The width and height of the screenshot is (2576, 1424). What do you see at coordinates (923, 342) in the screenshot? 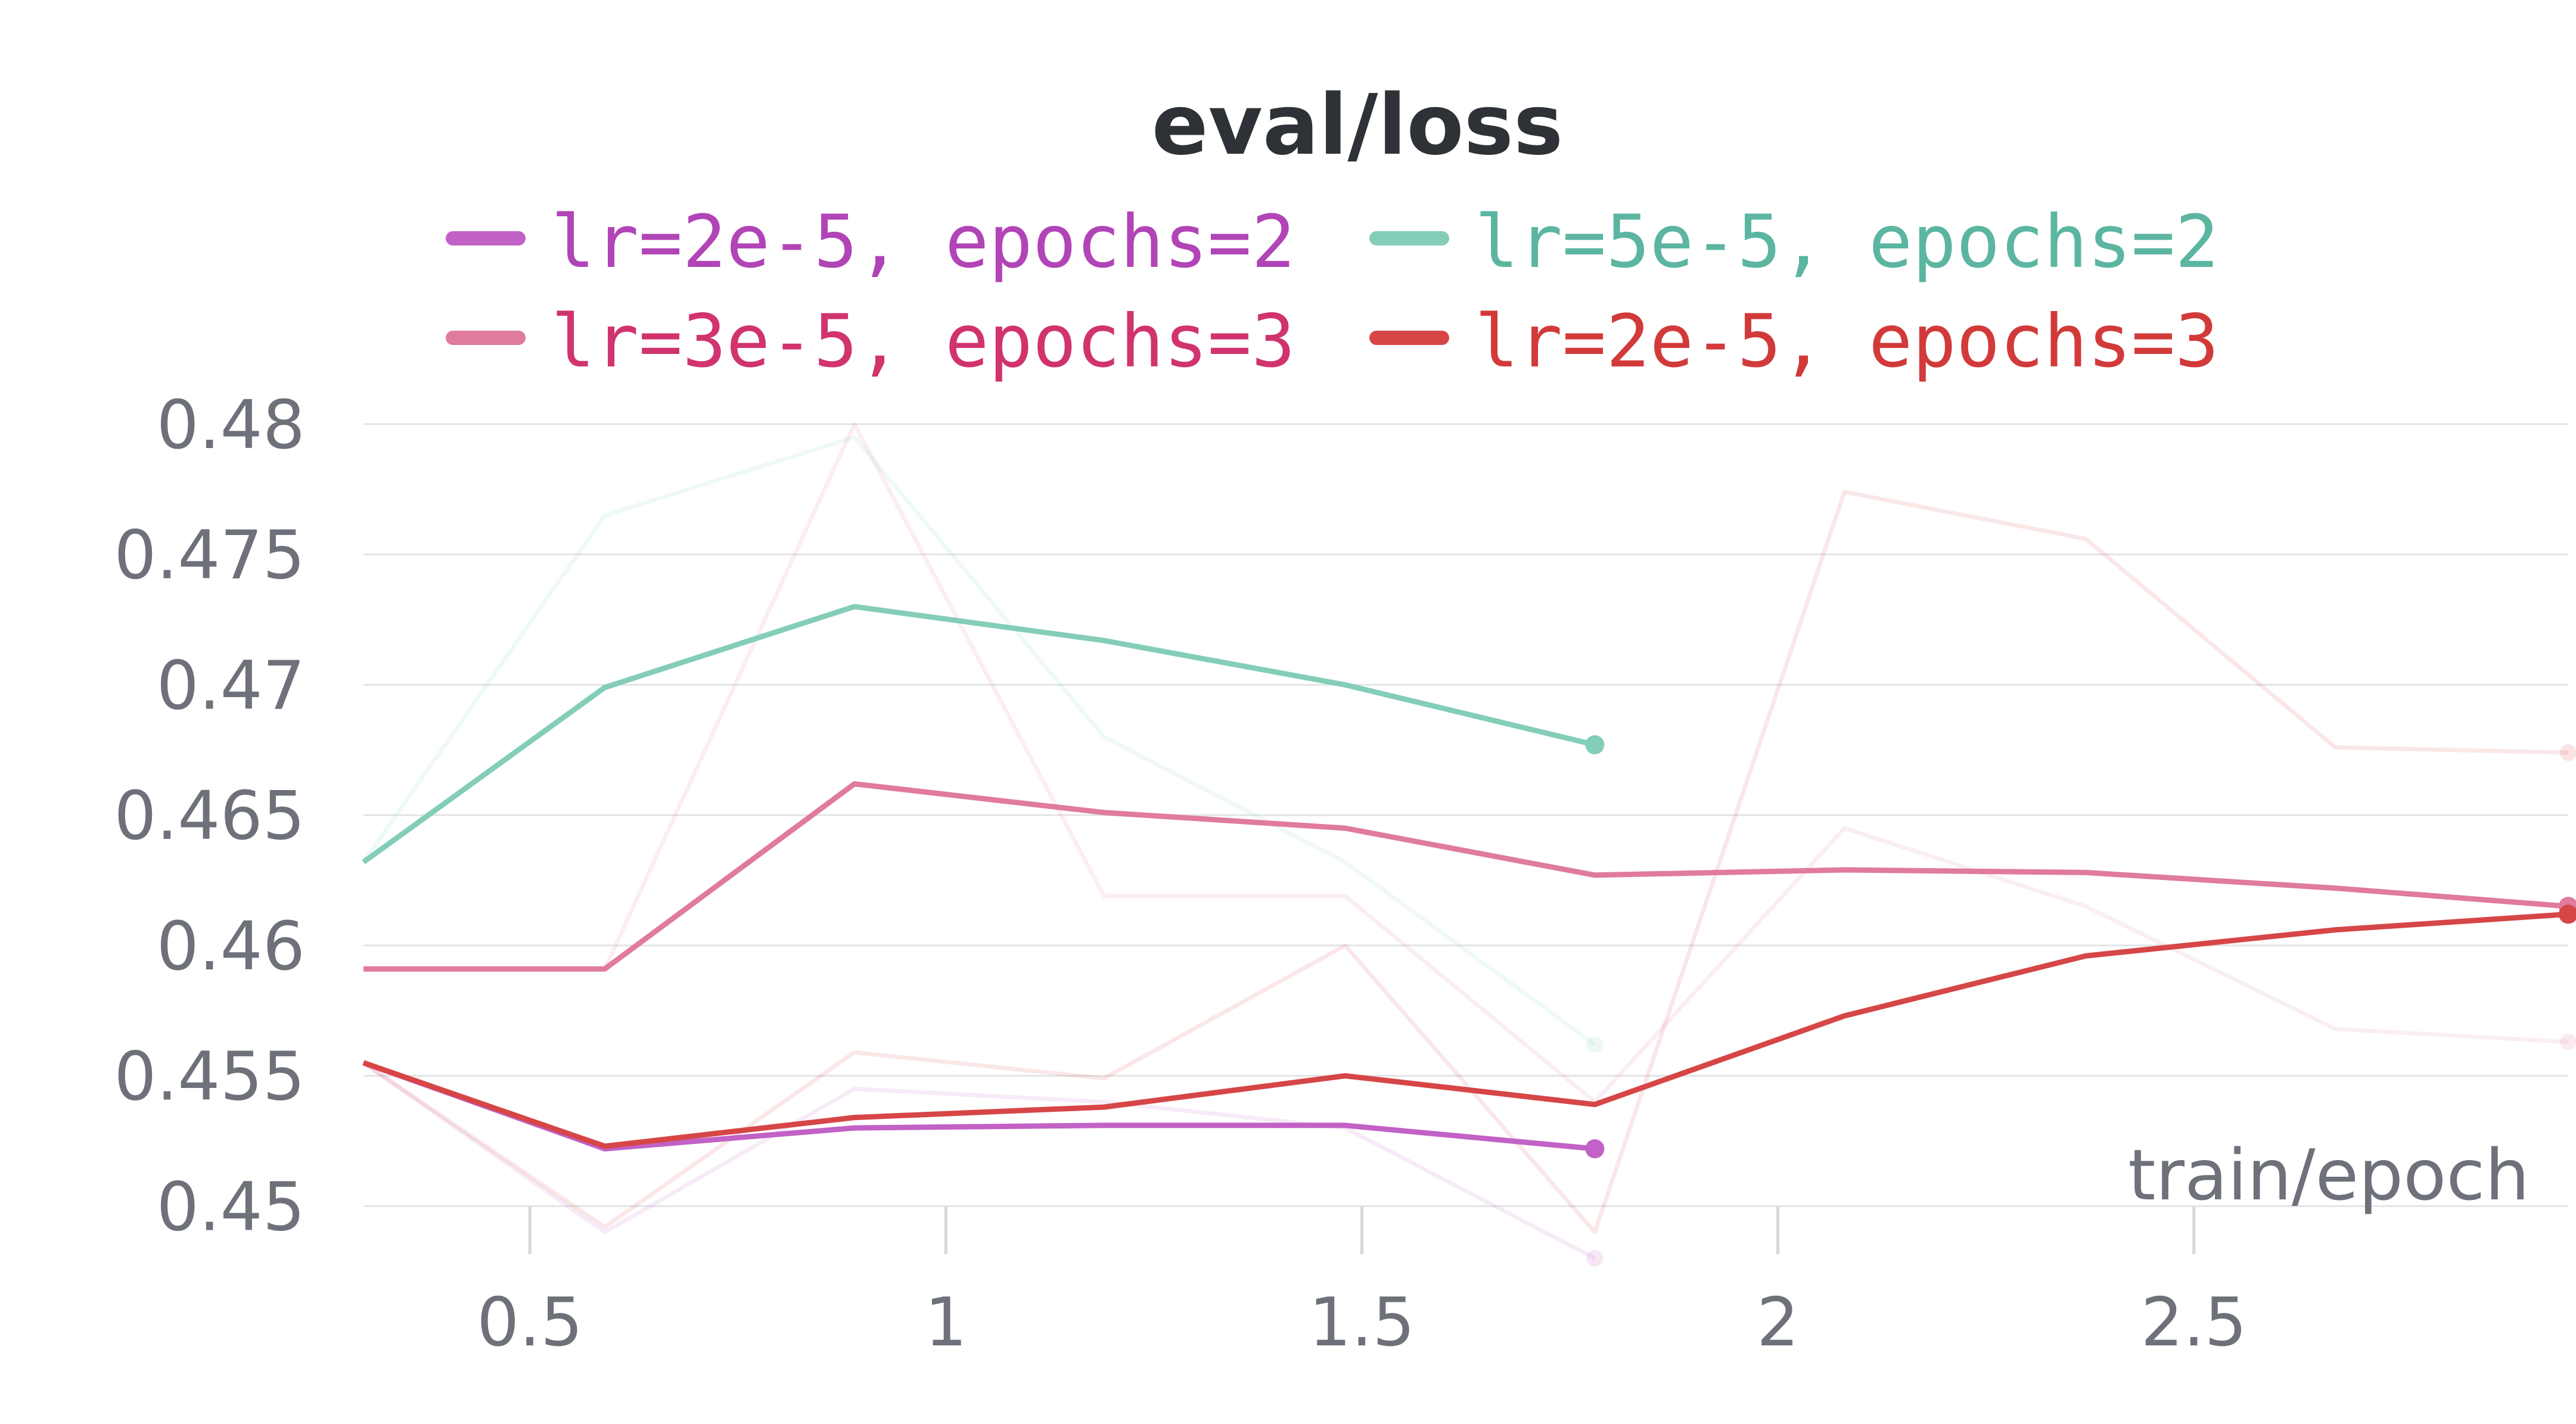
I see `legend-label: lr=3e-5, epochs=3` at bounding box center [923, 342].